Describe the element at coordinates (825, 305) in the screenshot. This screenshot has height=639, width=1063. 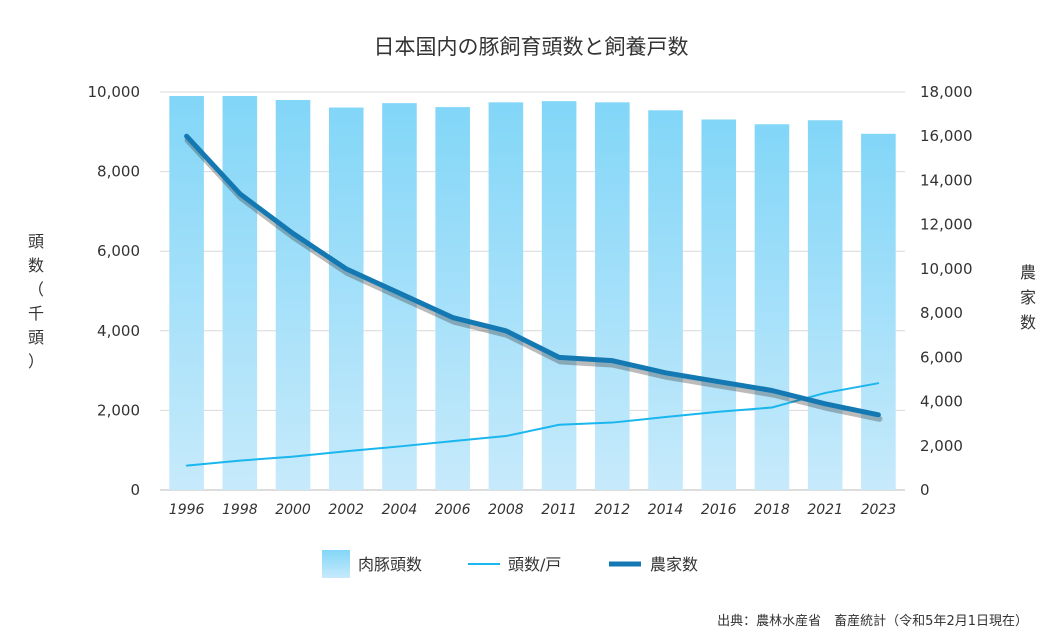
I see `bar-2021` at that location.